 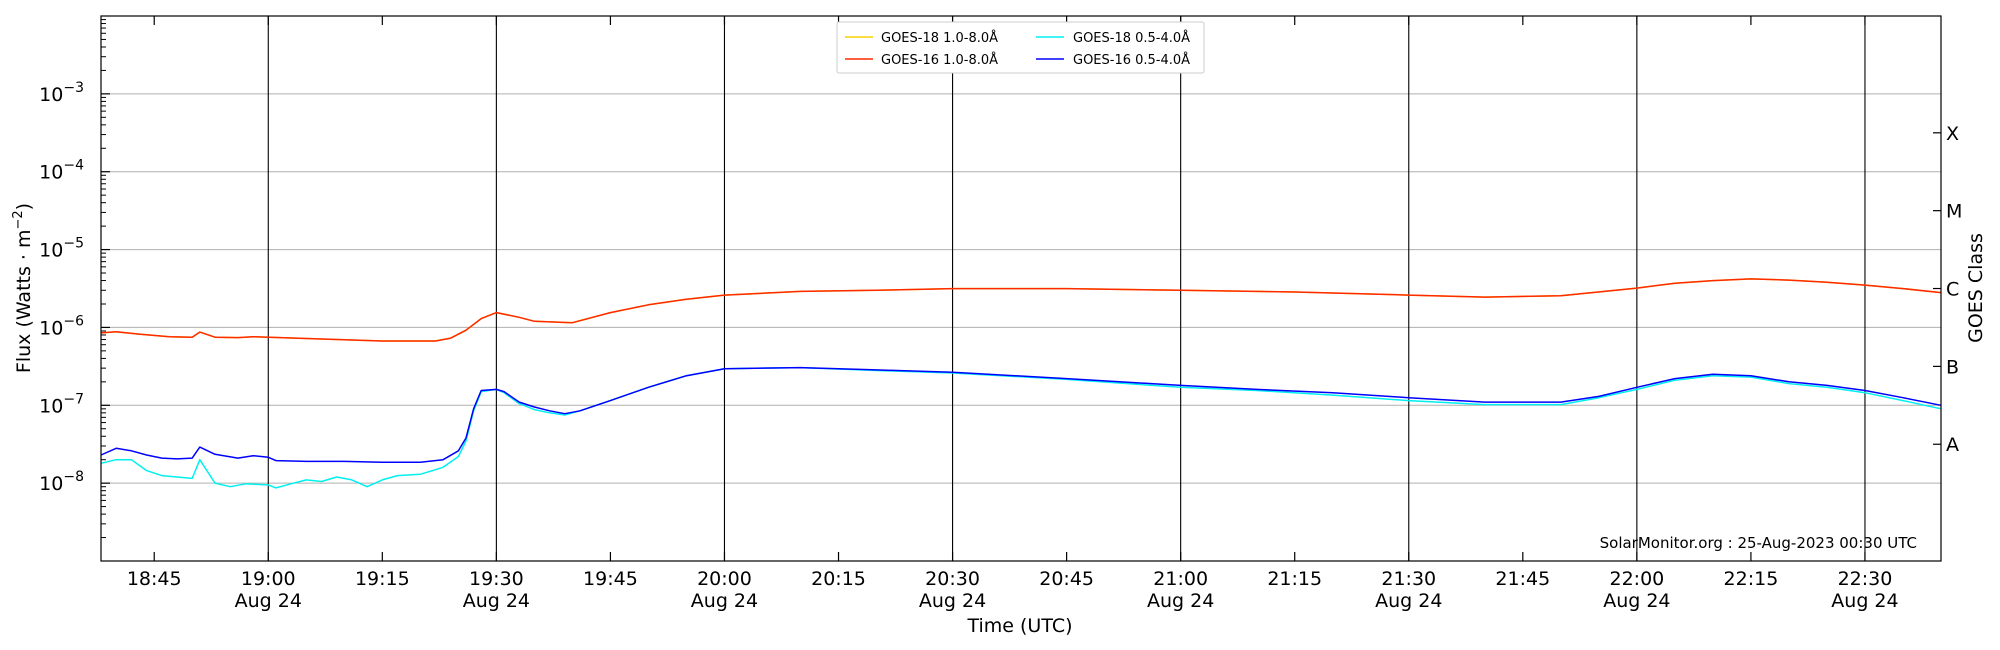 I want to click on y-tick-label-exponent: −5, so click(x=73, y=244).